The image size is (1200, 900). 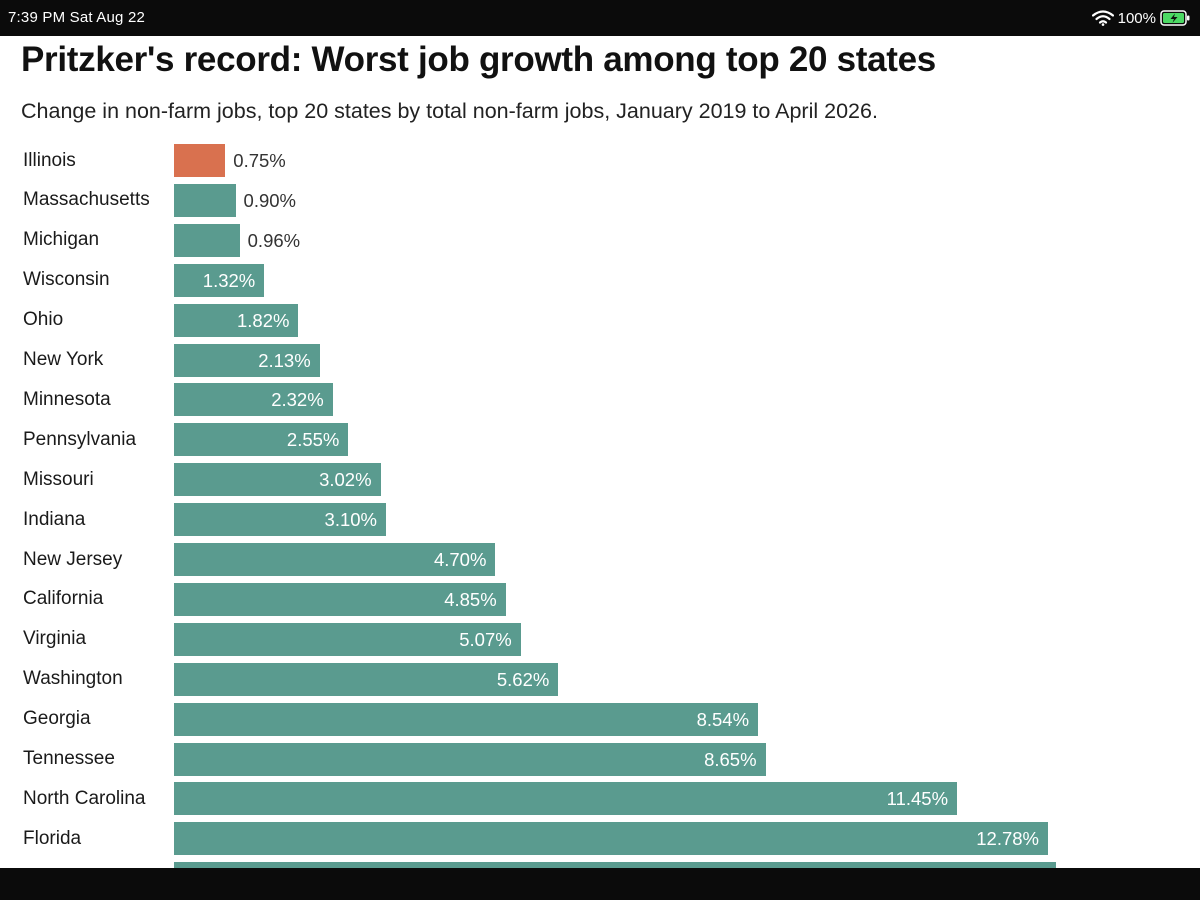 I want to click on value-label: 8.54%, so click(x=723, y=719).